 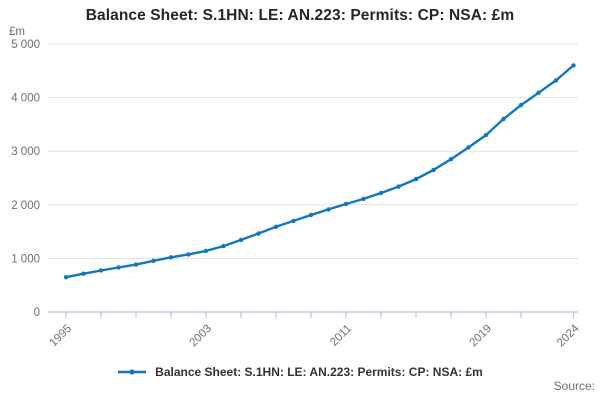 I want to click on x-tick-label: 2011, so click(x=341, y=336).